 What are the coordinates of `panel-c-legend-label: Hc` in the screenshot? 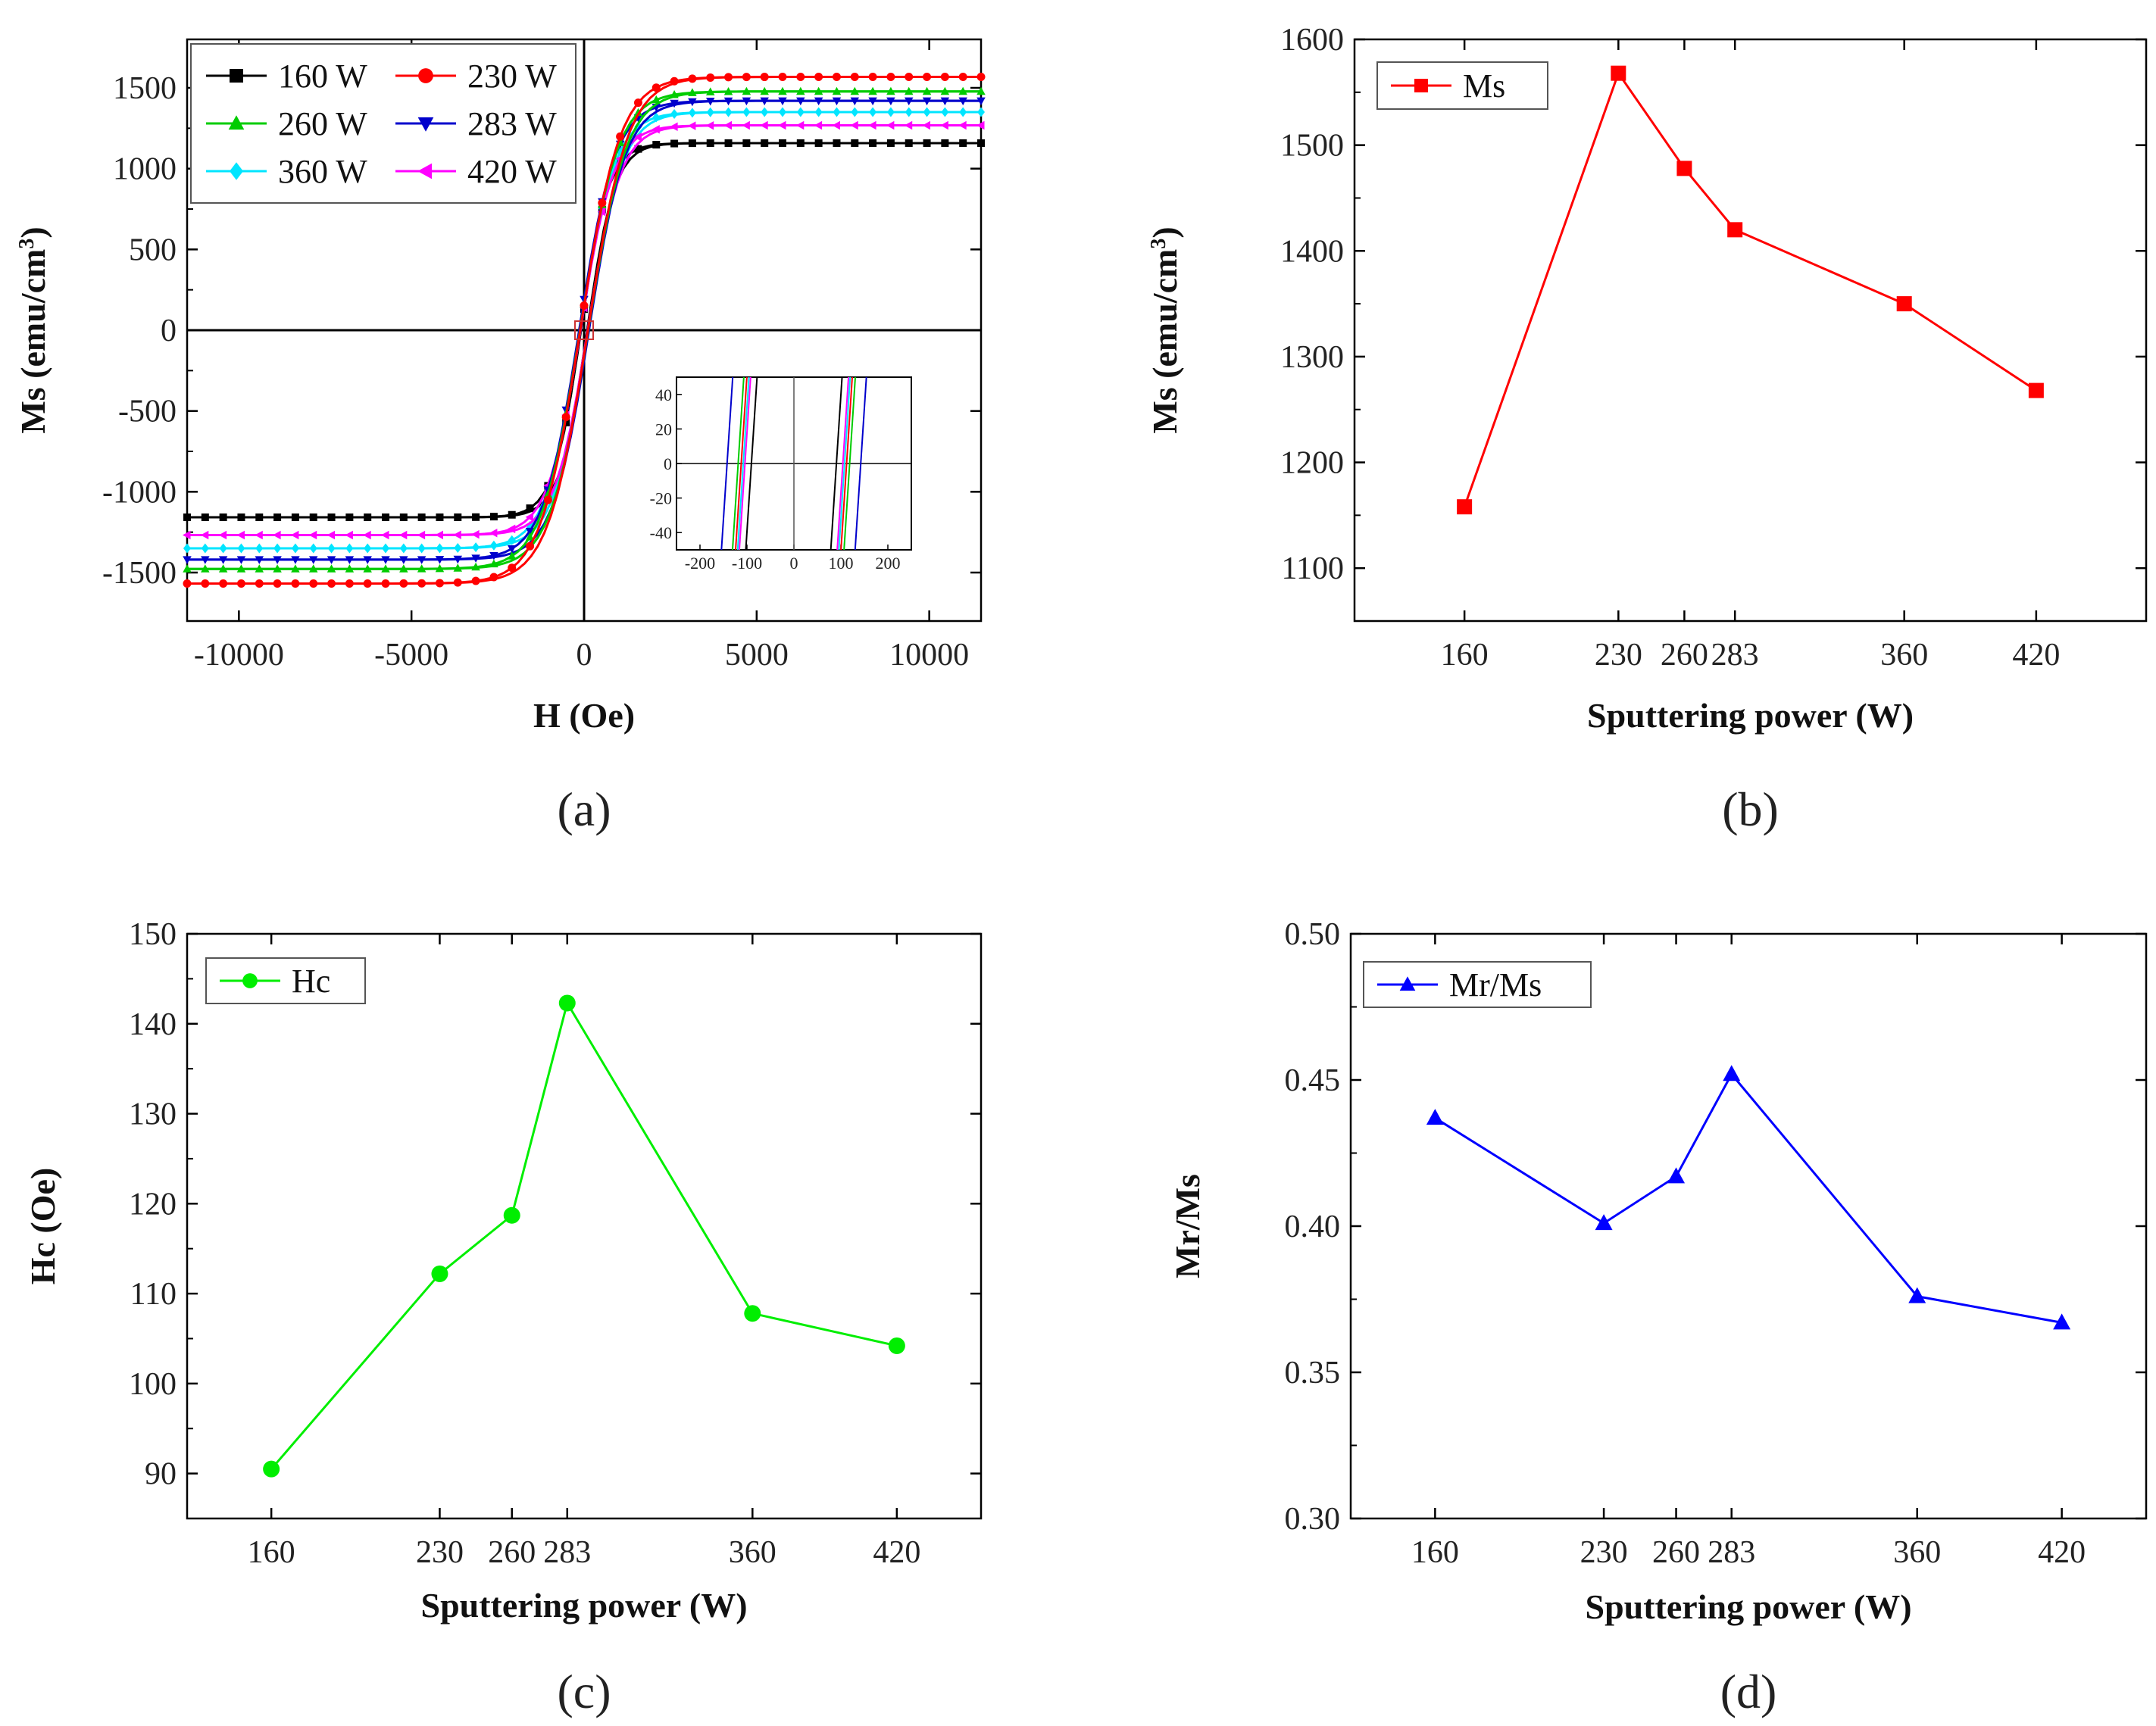 It's located at (311, 981).